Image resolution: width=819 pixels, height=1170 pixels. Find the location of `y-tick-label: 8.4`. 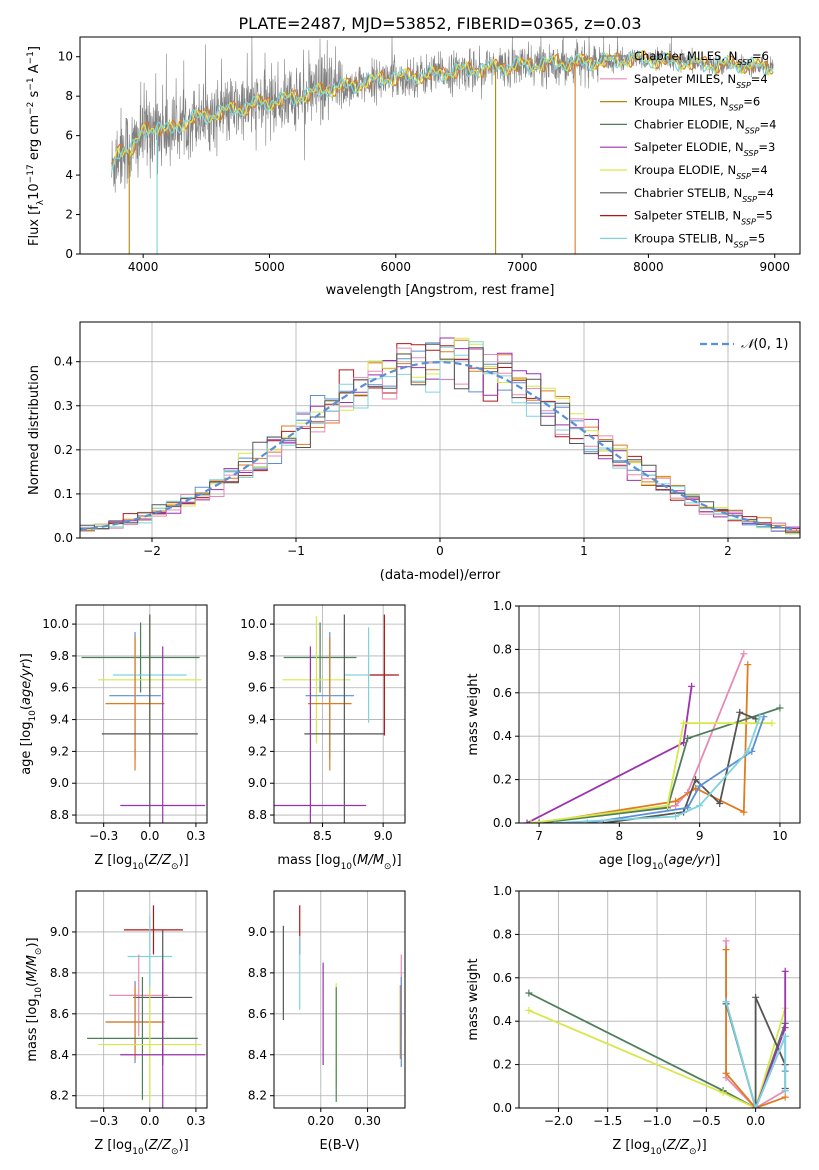

y-tick-label: 8.4 is located at coordinates (59, 1055).